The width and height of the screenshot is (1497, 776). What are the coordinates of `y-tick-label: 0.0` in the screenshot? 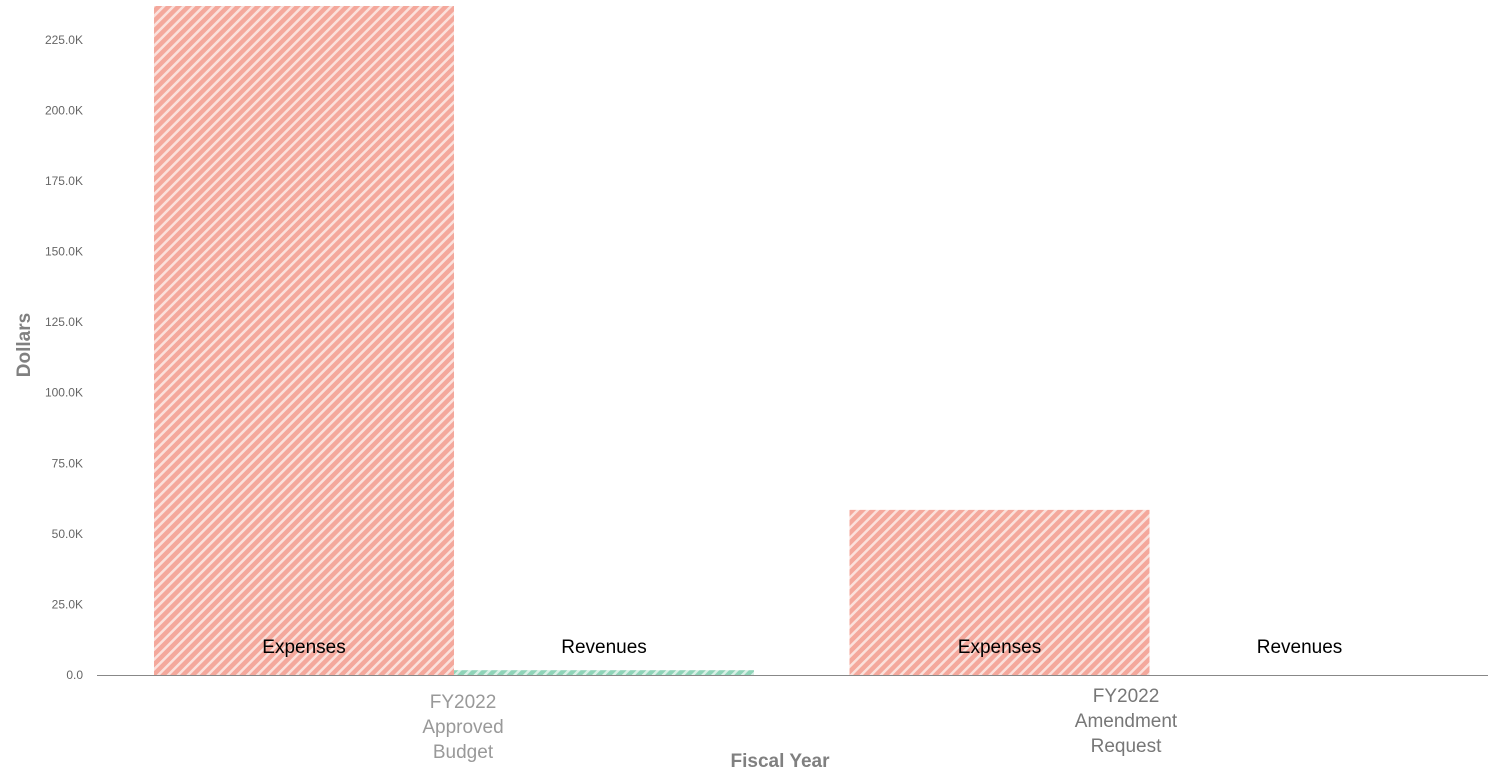 It's located at (74, 675).